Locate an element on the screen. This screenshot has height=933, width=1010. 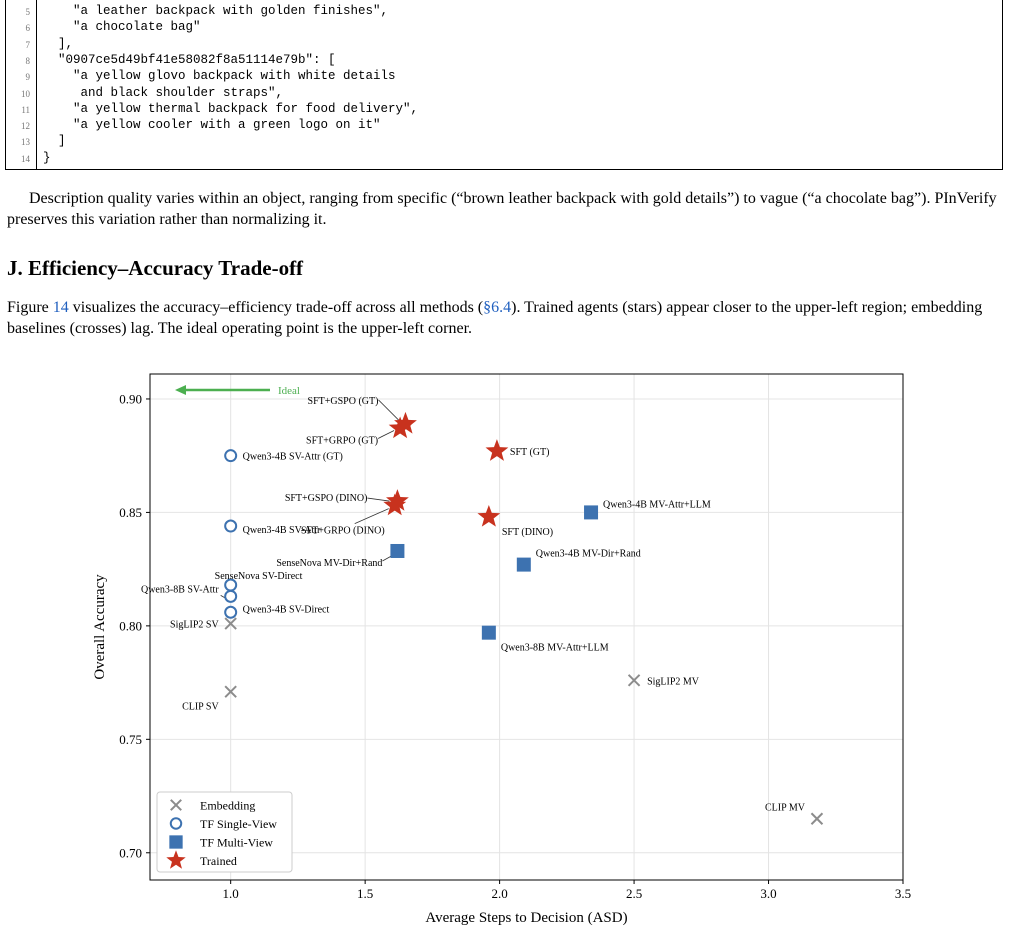
code-line-number: 12 is located at coordinates (25, 126).